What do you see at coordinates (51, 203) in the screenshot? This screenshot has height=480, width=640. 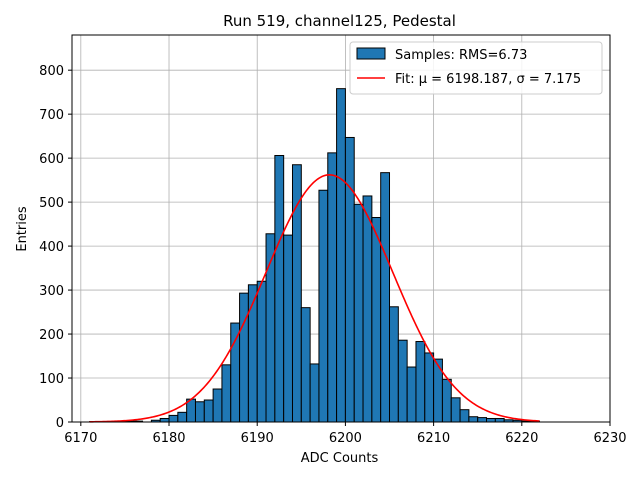 I see `y-tick-label: 500` at bounding box center [51, 203].